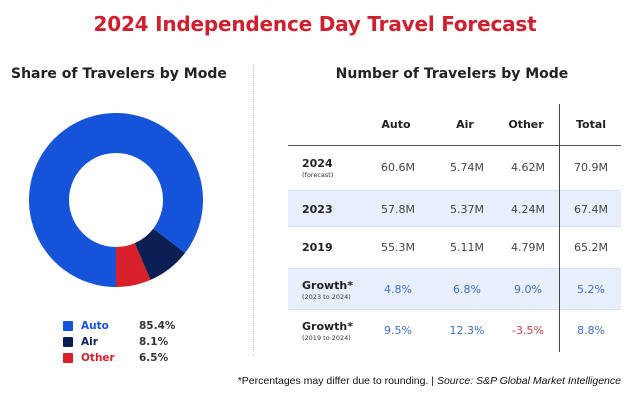 The width and height of the screenshot is (630, 405). I want to click on table-cell-auto: 9.5%, so click(398, 330).